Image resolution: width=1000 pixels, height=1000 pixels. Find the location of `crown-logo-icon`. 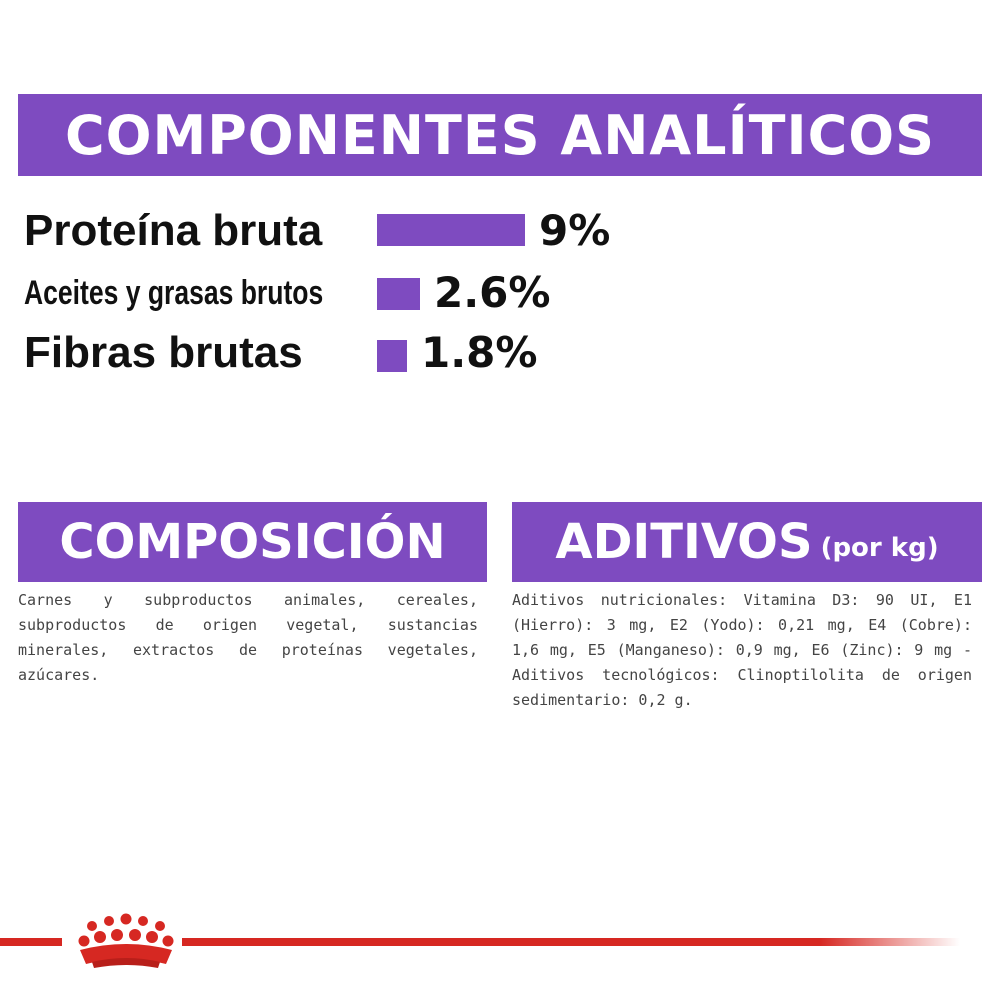

crown-logo-icon is located at coordinates (122, 943).